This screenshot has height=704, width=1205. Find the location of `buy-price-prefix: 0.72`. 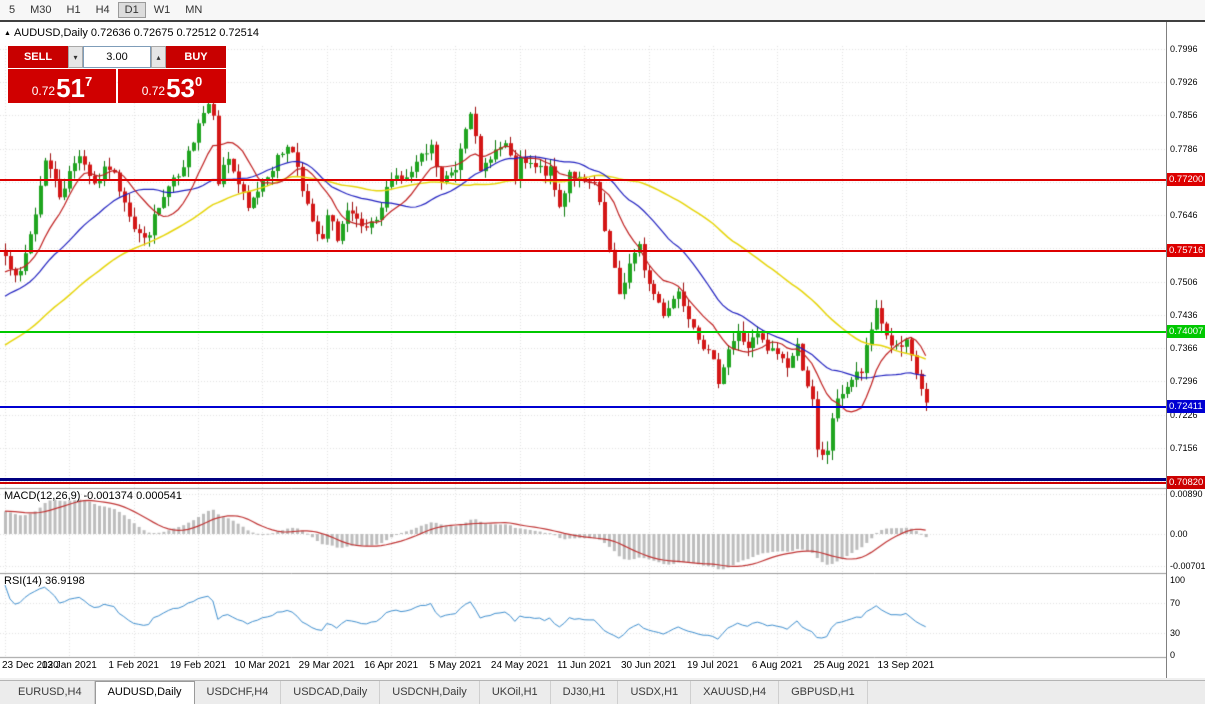

buy-price-prefix: 0.72 is located at coordinates (153, 91).